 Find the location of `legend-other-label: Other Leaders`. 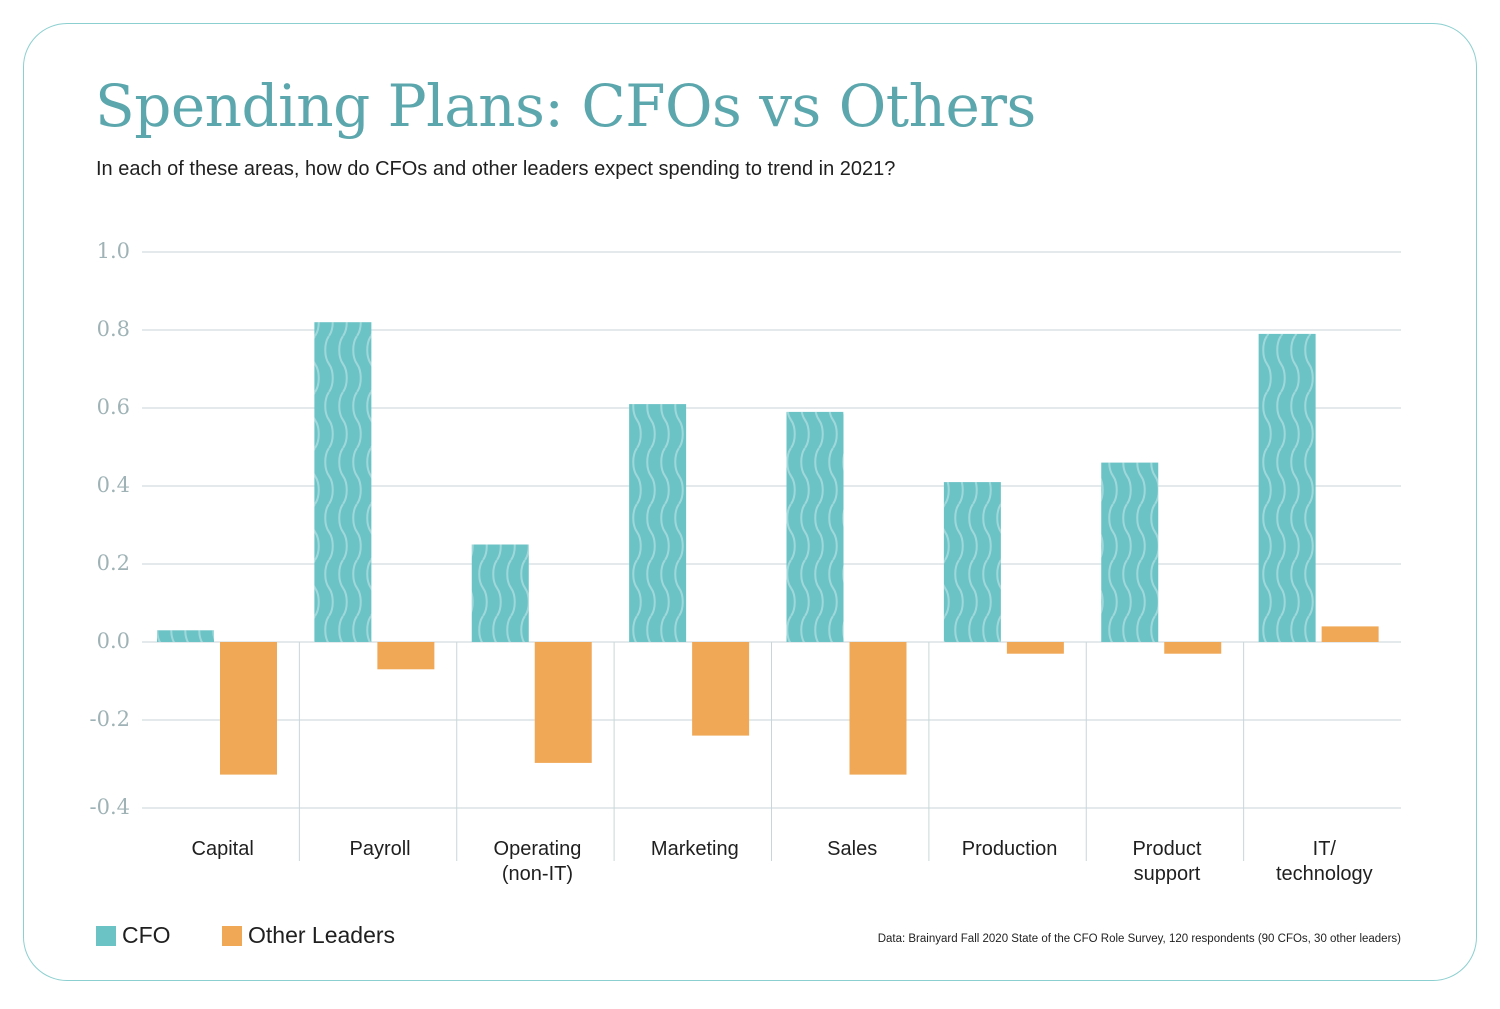

legend-other-label: Other Leaders is located at coordinates (322, 935).